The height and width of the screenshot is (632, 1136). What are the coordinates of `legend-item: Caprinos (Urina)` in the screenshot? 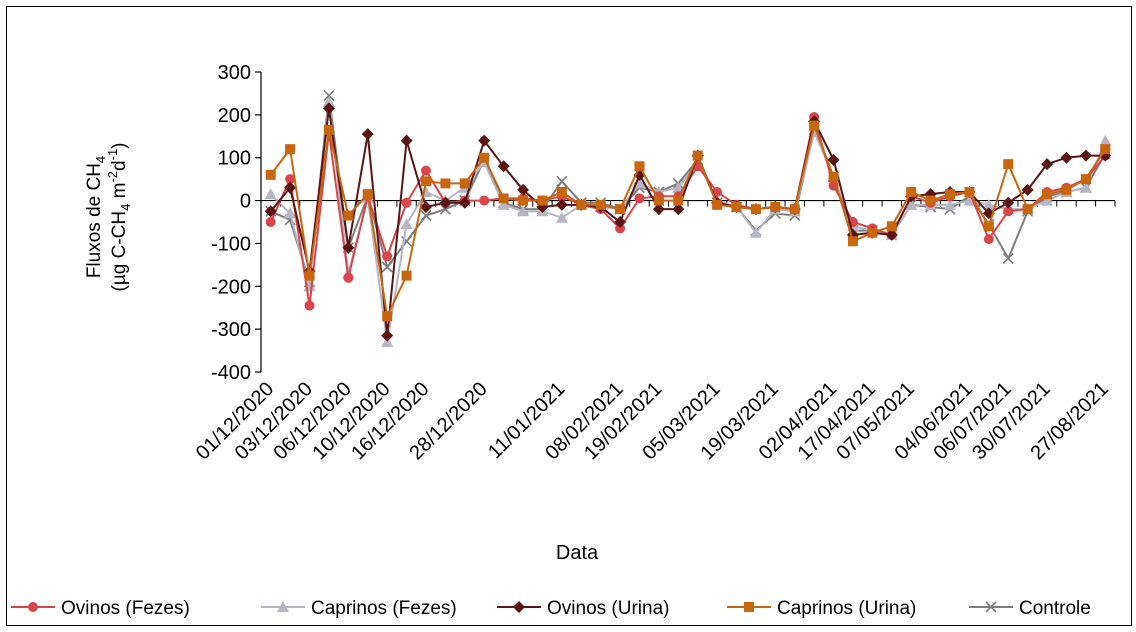 It's located at (821, 608).